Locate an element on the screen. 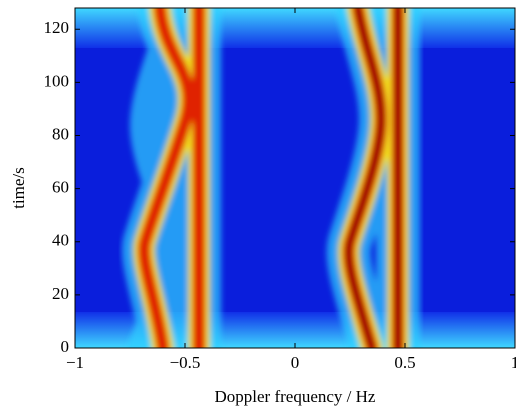 Image resolution: width=516 pixels, height=417 pixels. y-tick-label: 0 is located at coordinates (65, 346).